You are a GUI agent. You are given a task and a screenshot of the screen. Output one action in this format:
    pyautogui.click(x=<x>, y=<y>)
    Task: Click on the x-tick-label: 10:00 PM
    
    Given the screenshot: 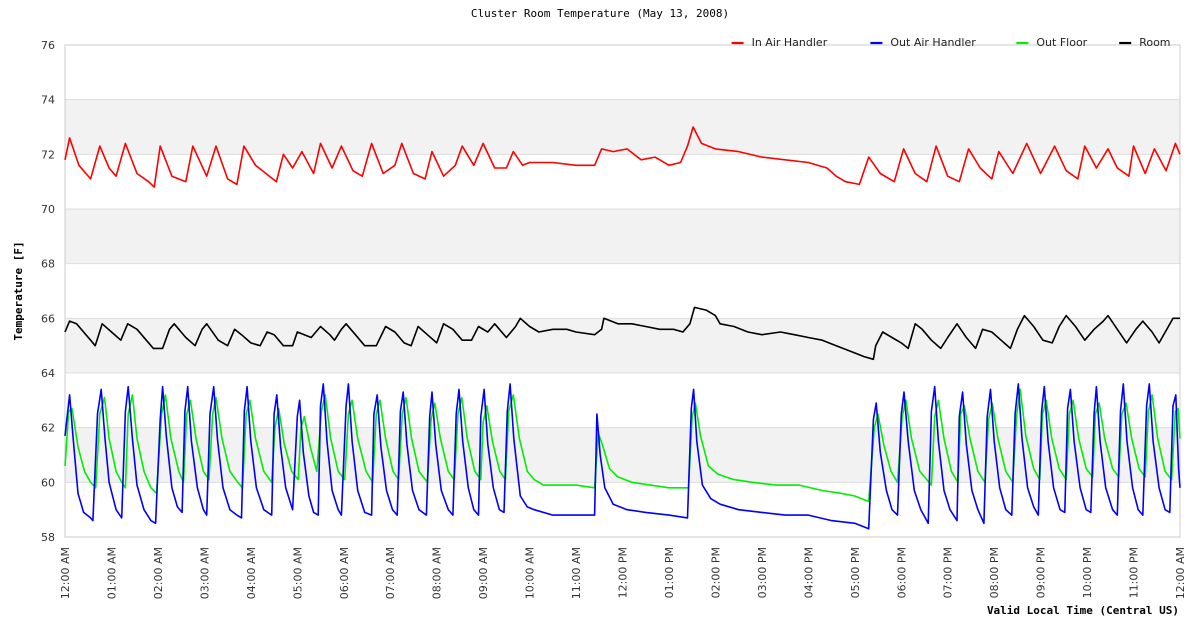 What is the action you would take?
    pyautogui.click(x=1087, y=572)
    